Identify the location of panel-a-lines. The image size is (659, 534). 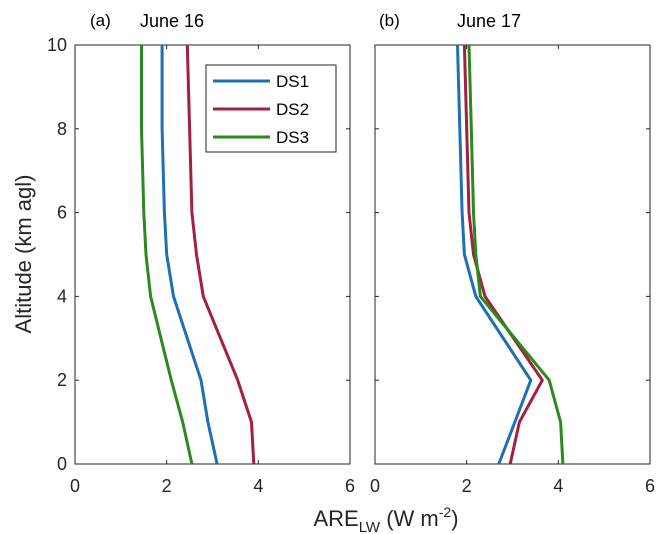
(198, 254).